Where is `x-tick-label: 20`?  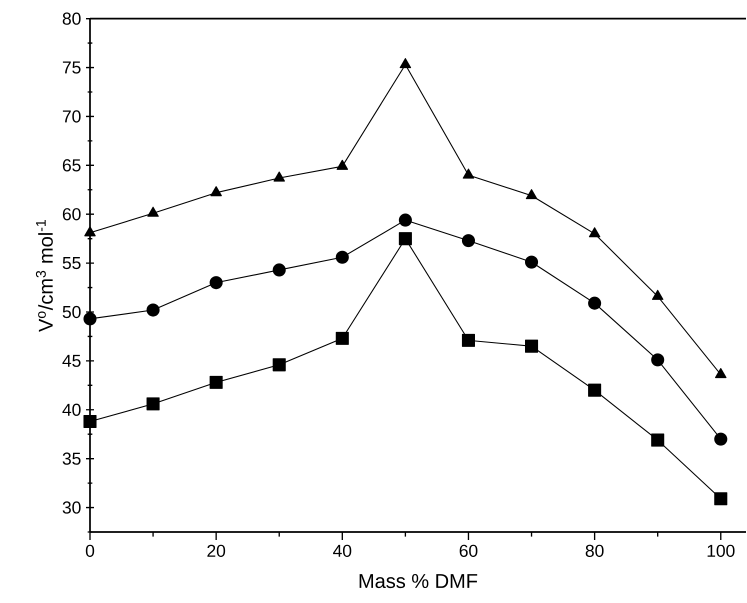
x-tick-label: 20 is located at coordinates (216, 551).